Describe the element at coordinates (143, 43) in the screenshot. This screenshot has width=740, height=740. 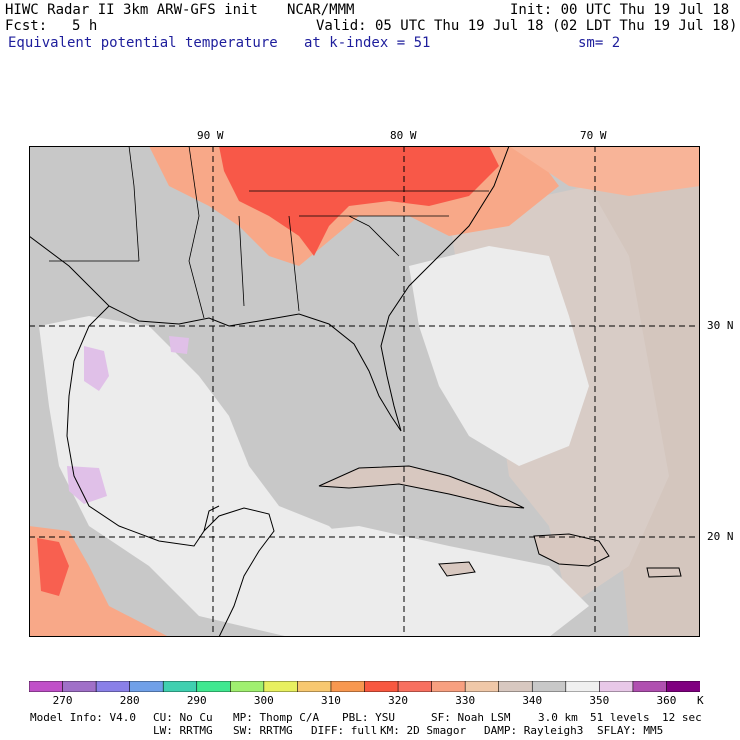
I see `field-name: Equivalent potential temperature` at that location.